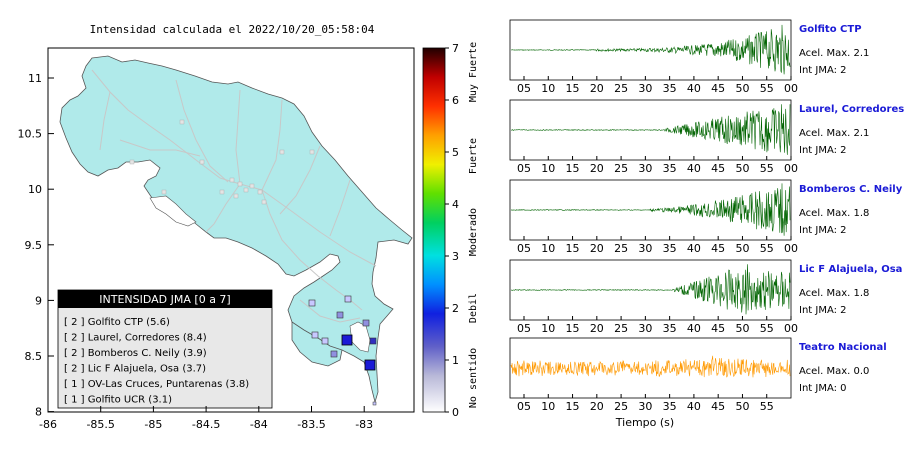 This screenshot has width=910, height=464. What do you see at coordinates (117, 322) in the screenshot?
I see `legend-item: [ 2 ] Golfito CTP (5.6)` at bounding box center [117, 322].